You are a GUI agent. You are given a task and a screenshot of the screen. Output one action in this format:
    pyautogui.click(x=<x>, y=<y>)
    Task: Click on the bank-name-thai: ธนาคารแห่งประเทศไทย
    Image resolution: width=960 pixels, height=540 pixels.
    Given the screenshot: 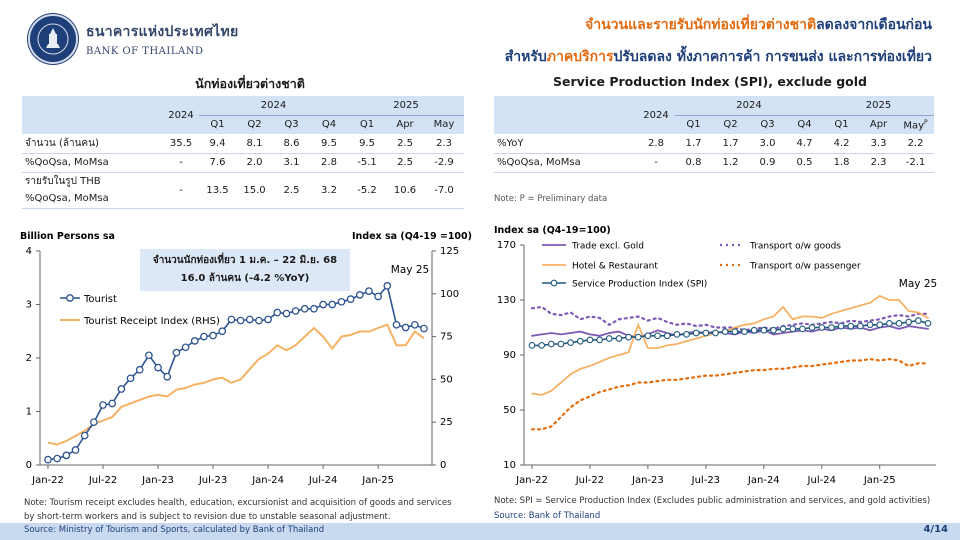 What is the action you would take?
    pyautogui.click(x=162, y=32)
    